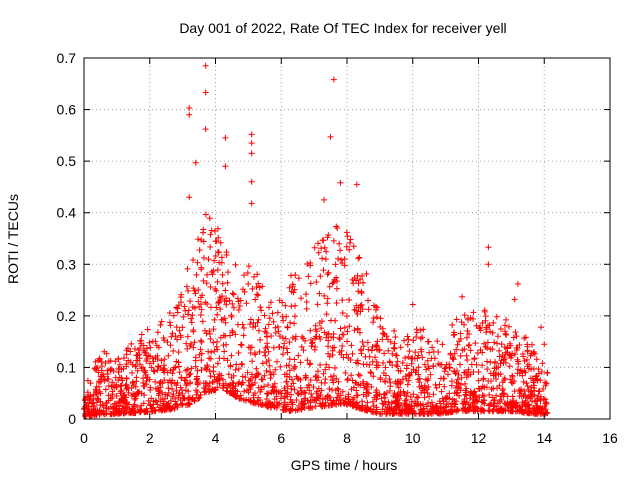 This screenshot has height=480, width=640. Describe the element at coordinates (344, 465) in the screenshot. I see `x-axis-label: GPS time / hours` at that location.